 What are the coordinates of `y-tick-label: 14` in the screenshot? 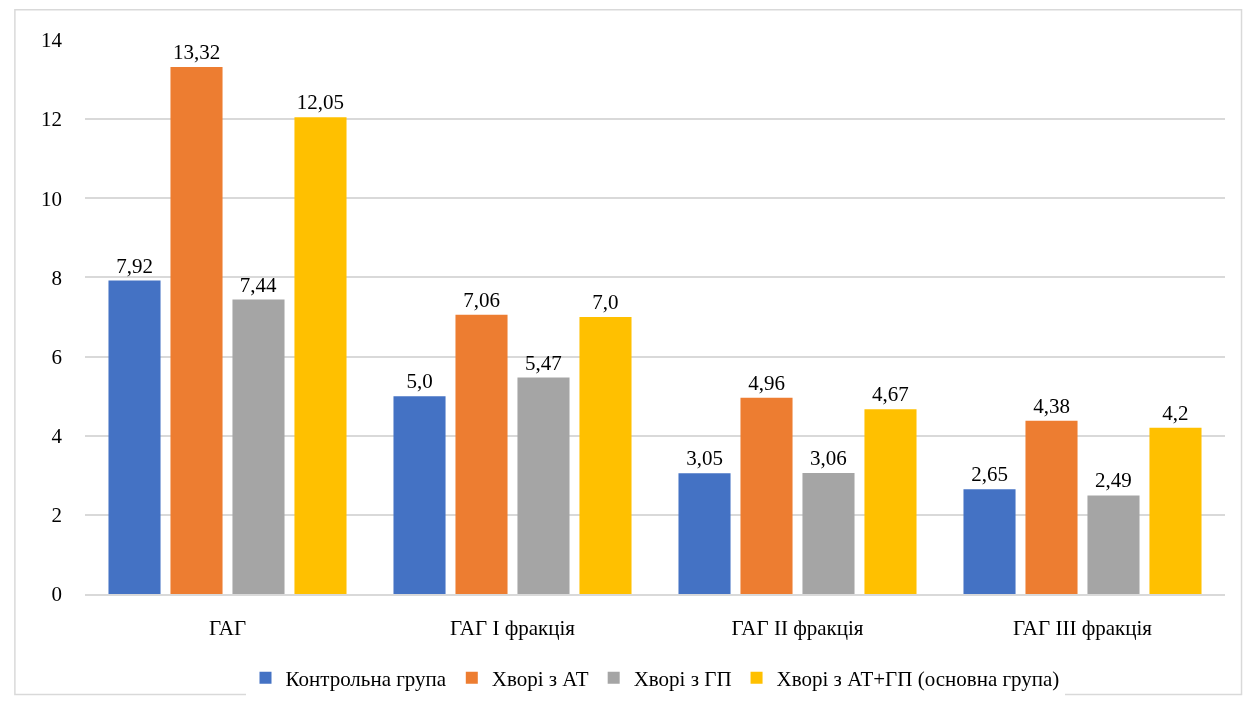 It's located at (52, 40).